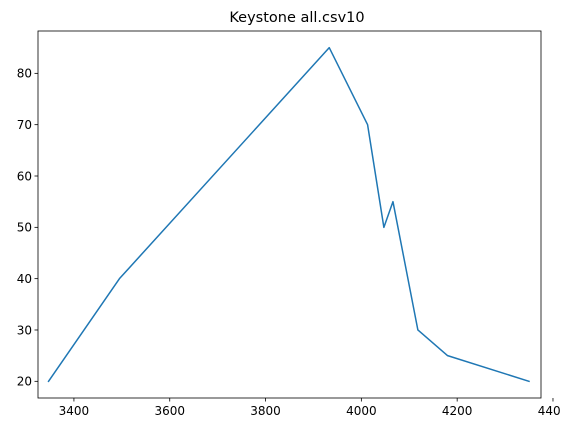 This screenshot has height=433, width=561. I want to click on y-tick-label: 40, so click(24, 279).